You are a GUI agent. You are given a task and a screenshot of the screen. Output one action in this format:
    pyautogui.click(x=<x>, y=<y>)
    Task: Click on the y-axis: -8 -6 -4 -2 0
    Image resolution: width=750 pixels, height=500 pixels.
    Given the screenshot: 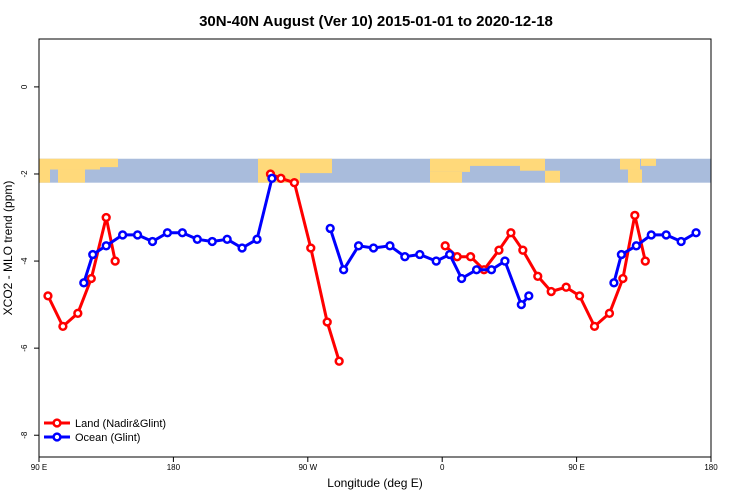 What is the action you would take?
    pyautogui.click(x=29, y=261)
    